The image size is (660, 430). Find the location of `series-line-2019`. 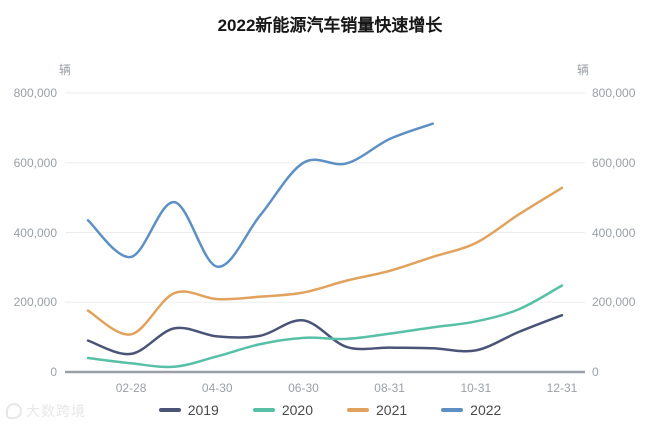

series-line-2019 is located at coordinates (325, 334).